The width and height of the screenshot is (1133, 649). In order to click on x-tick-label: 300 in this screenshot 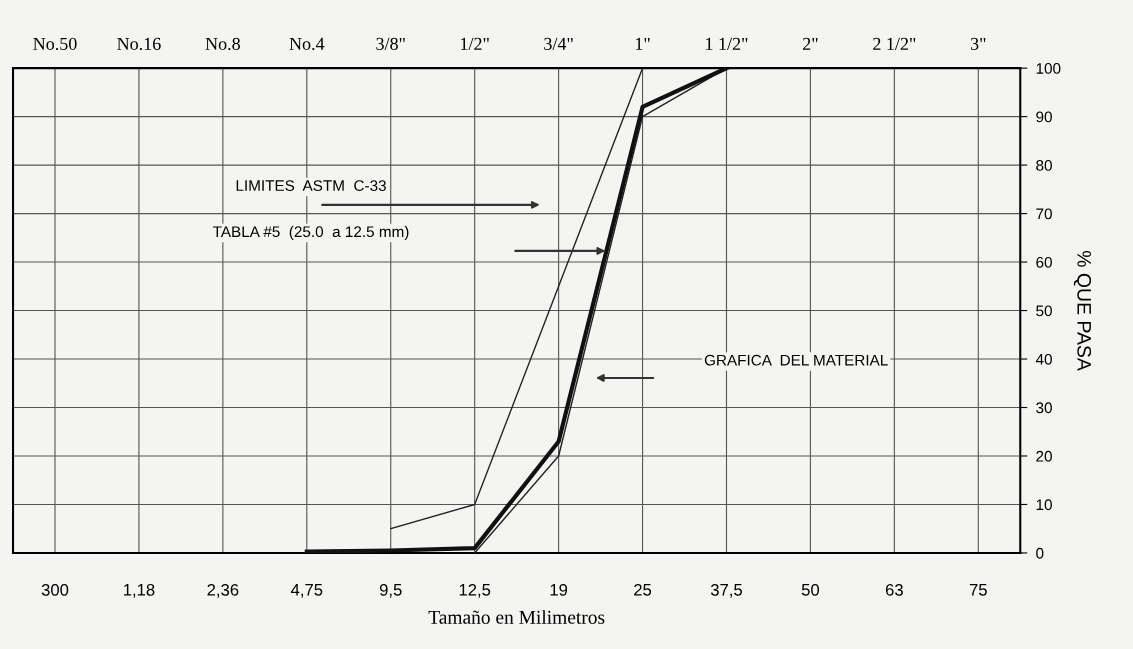, I will do `click(55, 589)`.